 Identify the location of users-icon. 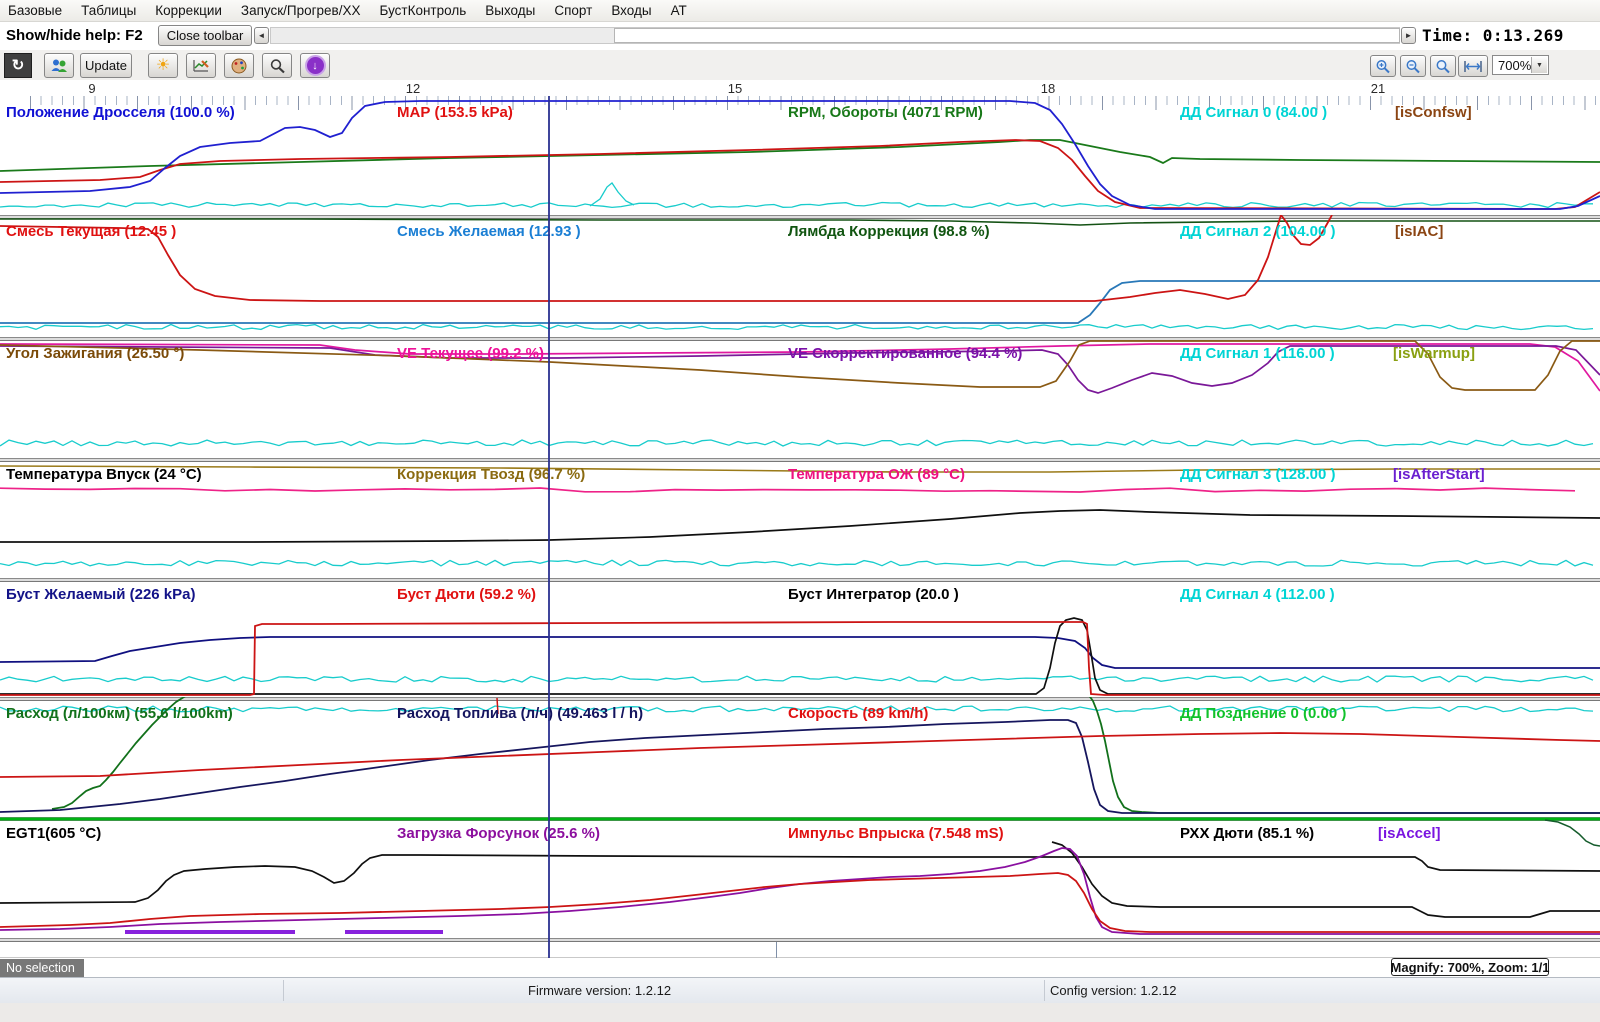
(59, 65).